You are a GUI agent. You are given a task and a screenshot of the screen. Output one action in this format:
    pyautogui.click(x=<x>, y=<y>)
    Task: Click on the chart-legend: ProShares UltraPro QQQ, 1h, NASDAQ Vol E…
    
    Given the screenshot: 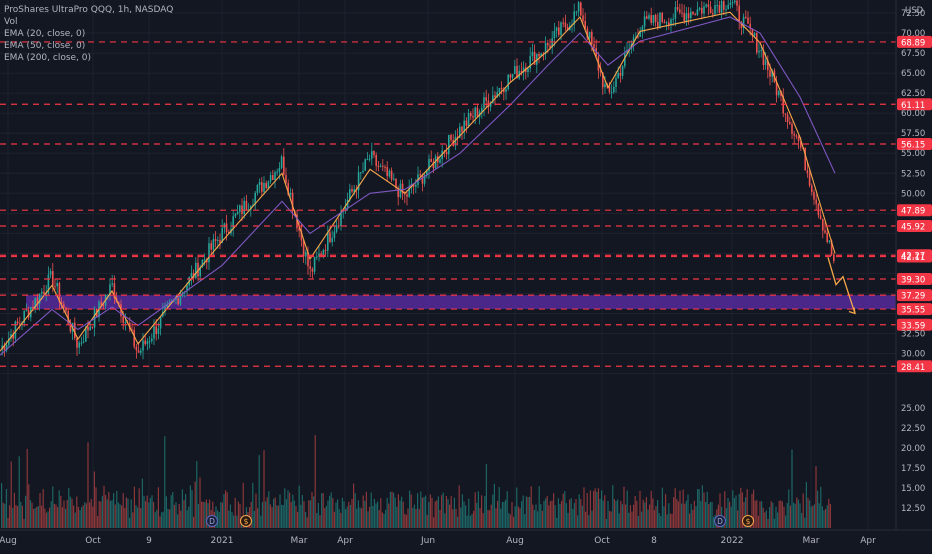 What is the action you would take?
    pyautogui.click(x=88, y=34)
    